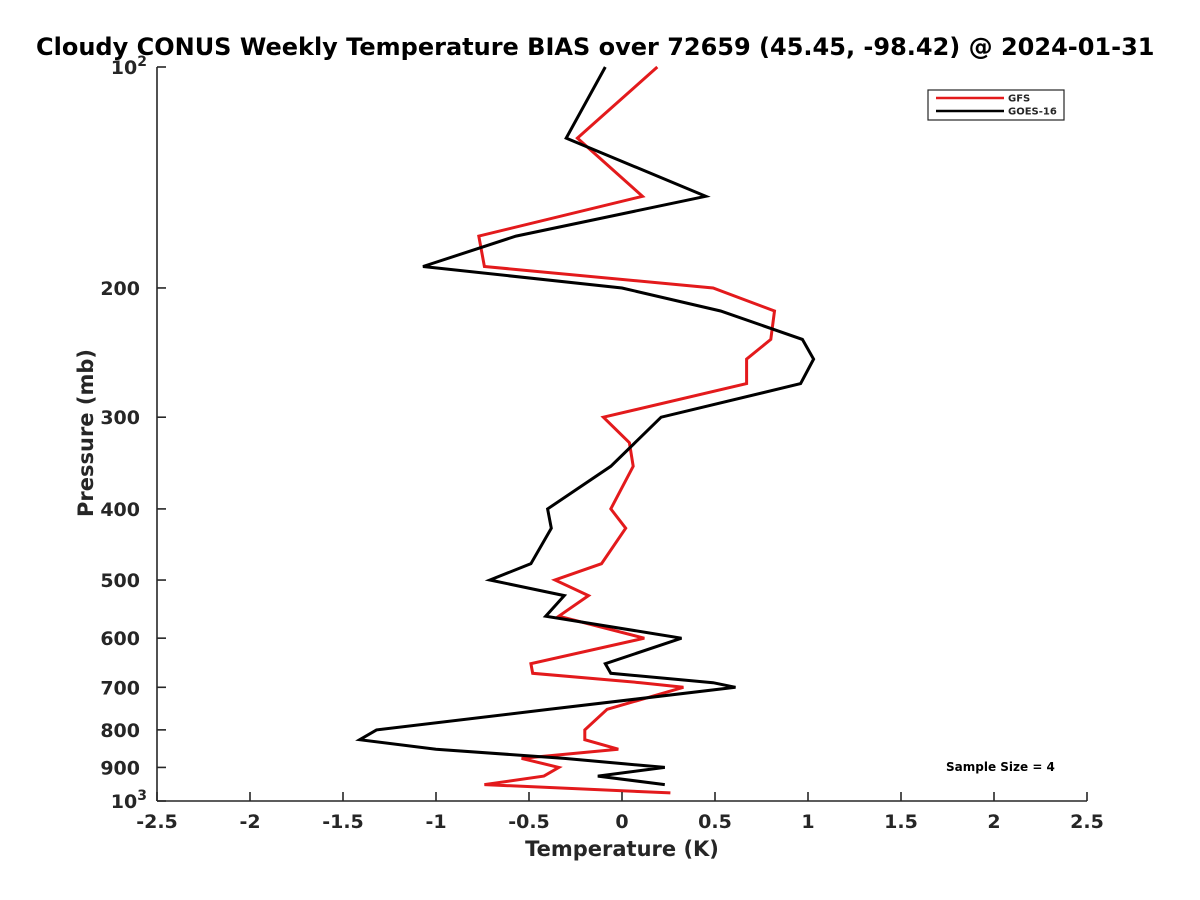  I want to click on x-tick-label: -1.5, so click(343, 822).